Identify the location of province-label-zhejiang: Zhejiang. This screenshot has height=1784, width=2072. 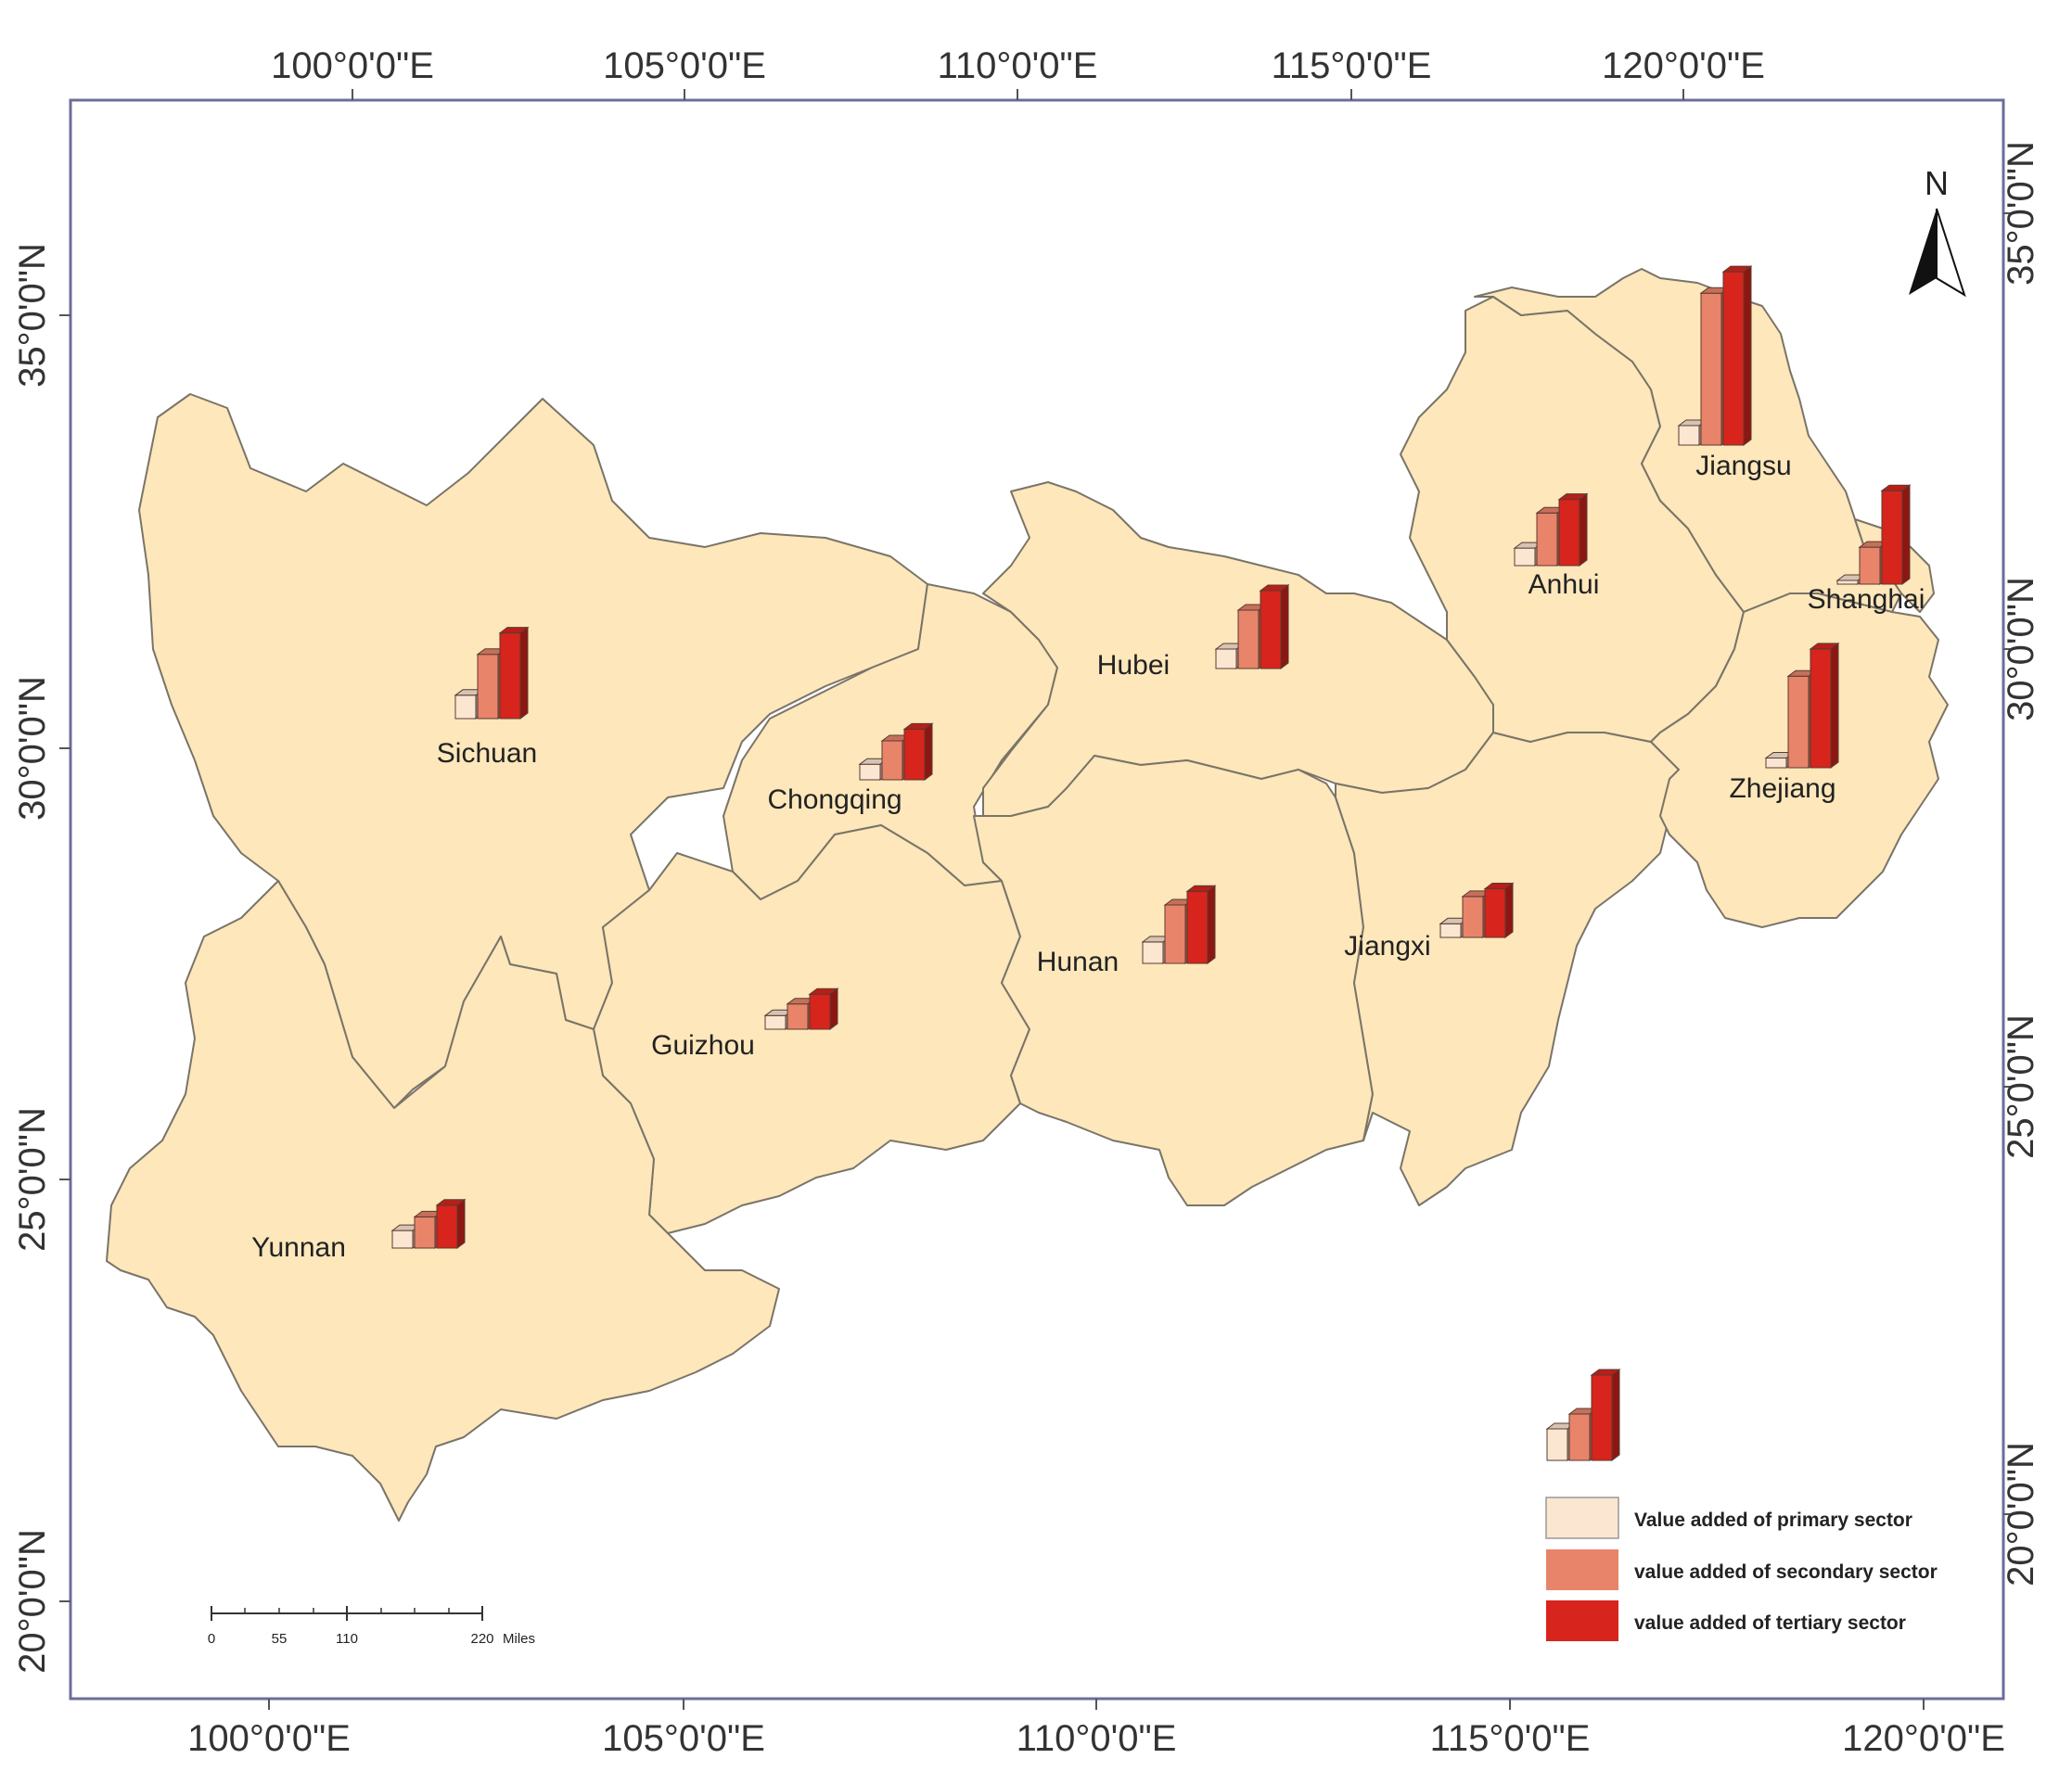
(1782, 788).